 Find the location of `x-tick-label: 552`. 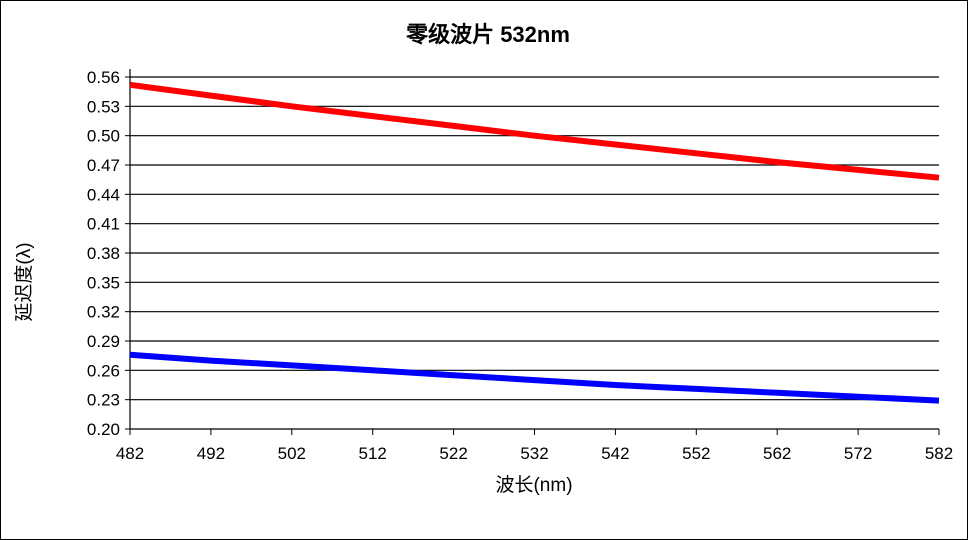

x-tick-label: 552 is located at coordinates (696, 453).